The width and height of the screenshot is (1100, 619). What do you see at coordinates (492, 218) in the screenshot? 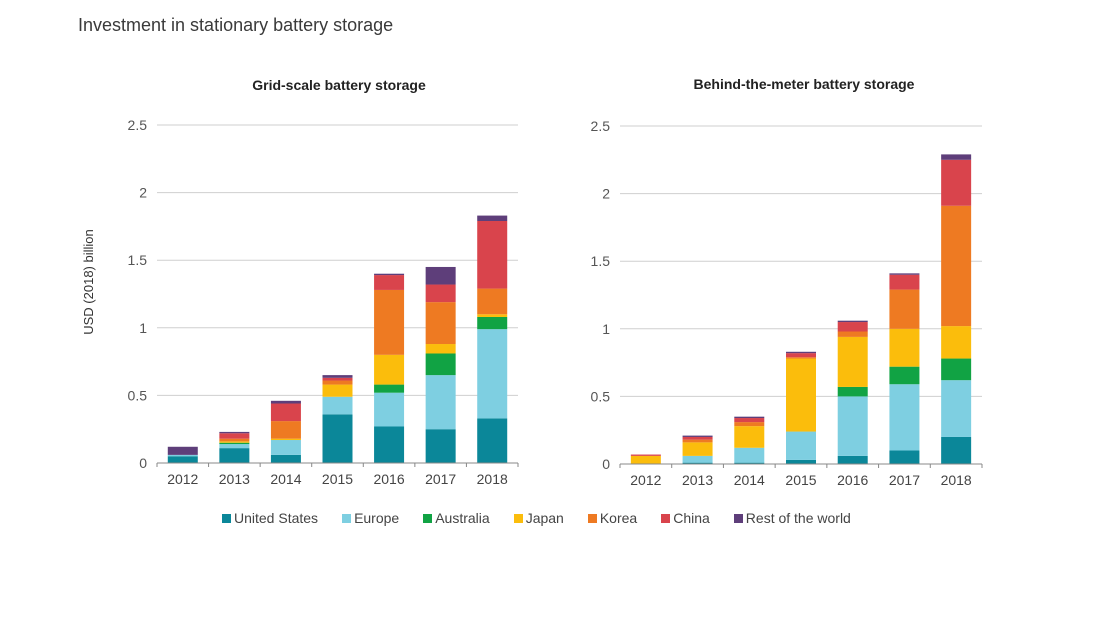
I see `bar-segment-rest-of-the-world-2018` at bounding box center [492, 218].